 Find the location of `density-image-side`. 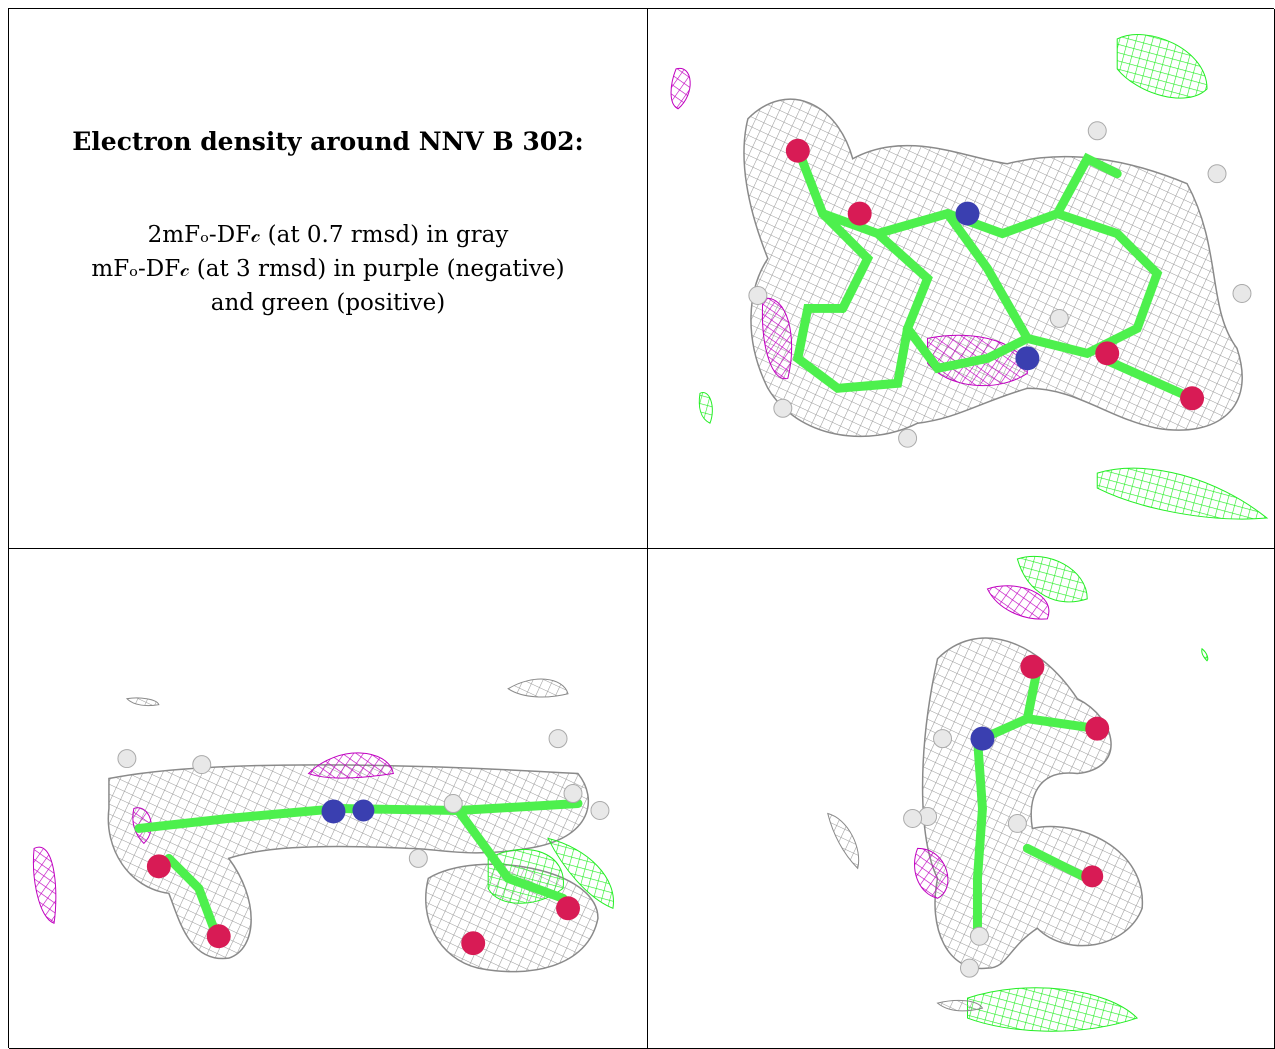

density-image-side is located at coordinates (323, 825).